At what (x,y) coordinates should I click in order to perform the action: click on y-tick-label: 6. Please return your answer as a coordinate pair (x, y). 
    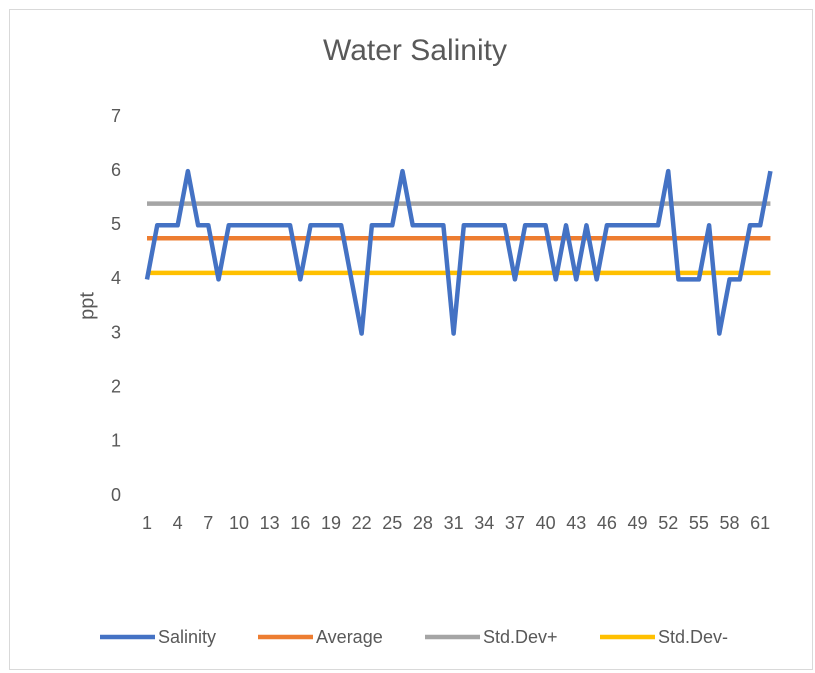
    Looking at the image, I should click on (116, 170).